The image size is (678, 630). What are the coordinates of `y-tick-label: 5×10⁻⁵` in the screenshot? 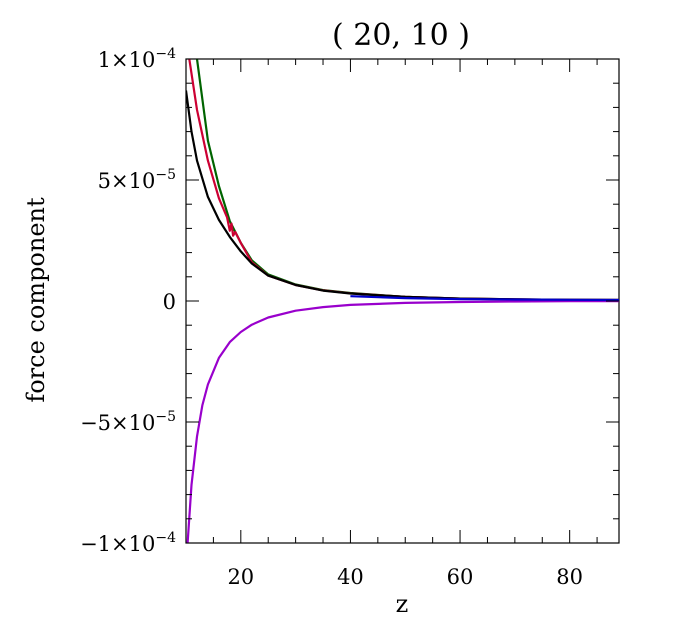 It's located at (137, 180).